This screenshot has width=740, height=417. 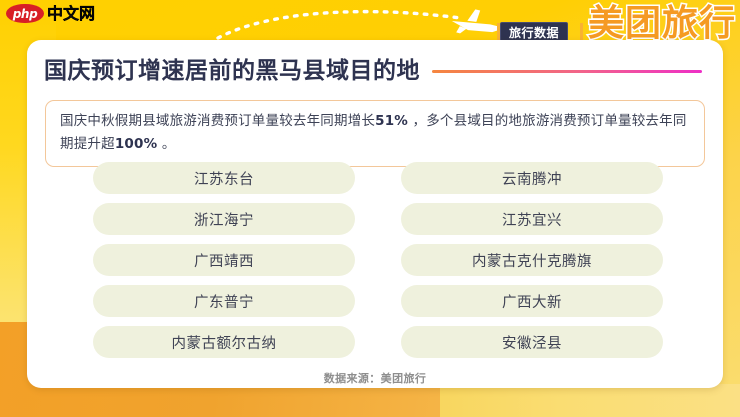 What do you see at coordinates (532, 342) in the screenshot?
I see `list-item: 安徽泾县` at bounding box center [532, 342].